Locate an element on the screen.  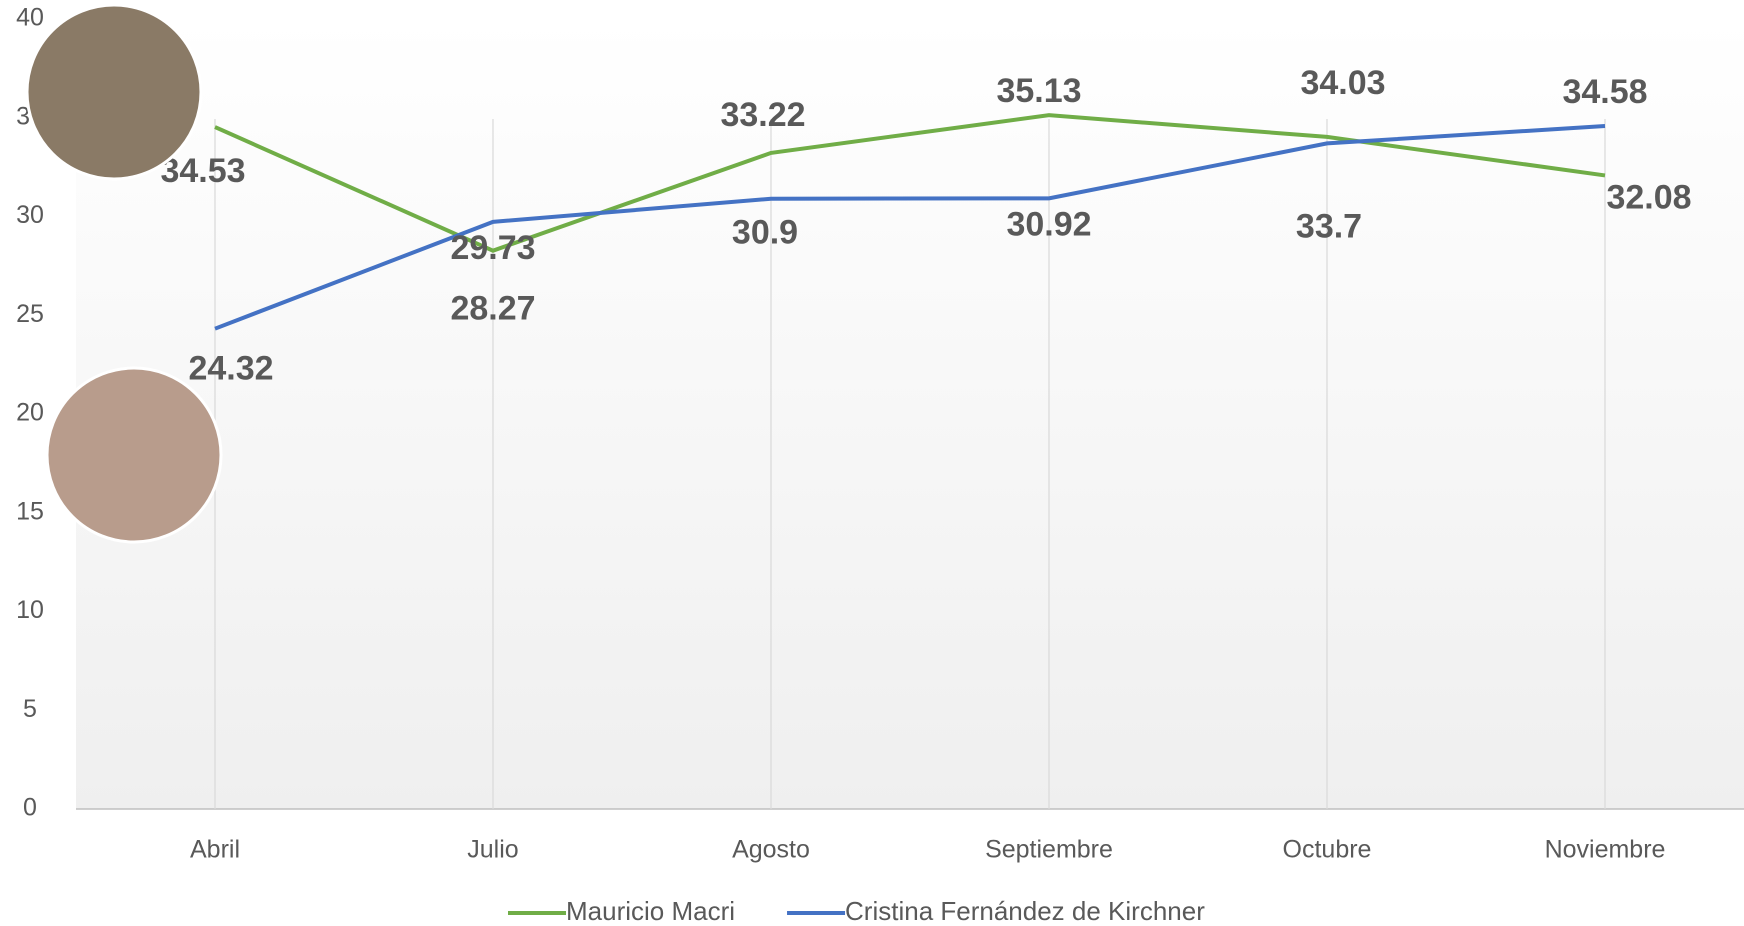
x-tick-label: Noviembre is located at coordinates (1605, 850).